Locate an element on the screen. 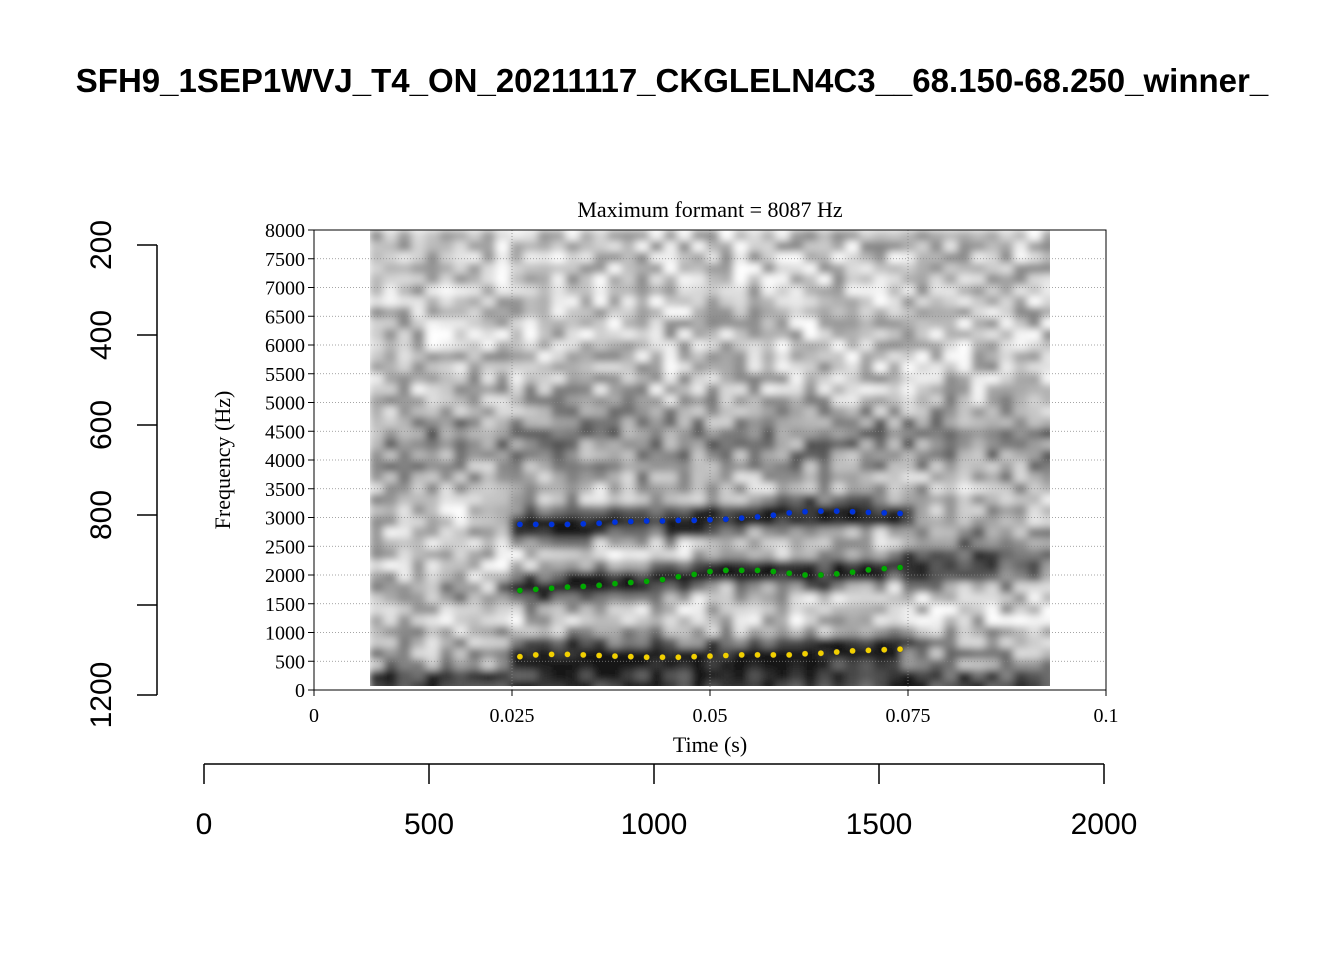 This screenshot has width=1344, height=960. y-tick-label: 5000 is located at coordinates (285, 404).